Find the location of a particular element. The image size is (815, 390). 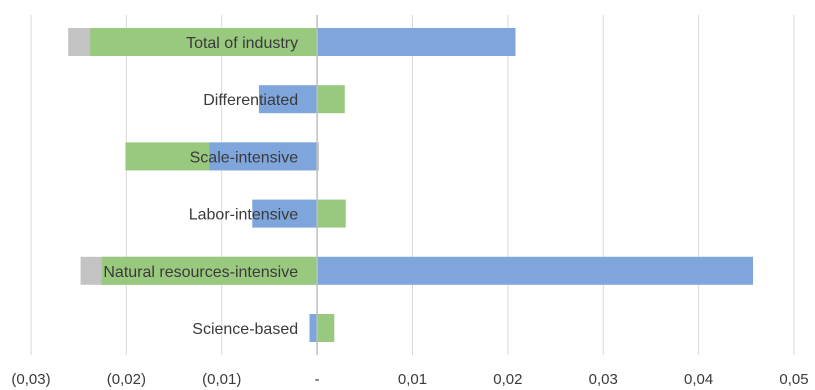

category-label: Differentiated is located at coordinates (250, 100).